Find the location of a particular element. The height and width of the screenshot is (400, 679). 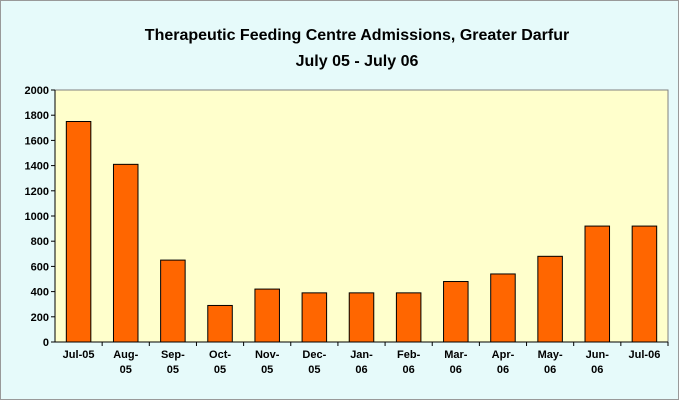

x-tick-label: Jan-06 is located at coordinates (361, 362).